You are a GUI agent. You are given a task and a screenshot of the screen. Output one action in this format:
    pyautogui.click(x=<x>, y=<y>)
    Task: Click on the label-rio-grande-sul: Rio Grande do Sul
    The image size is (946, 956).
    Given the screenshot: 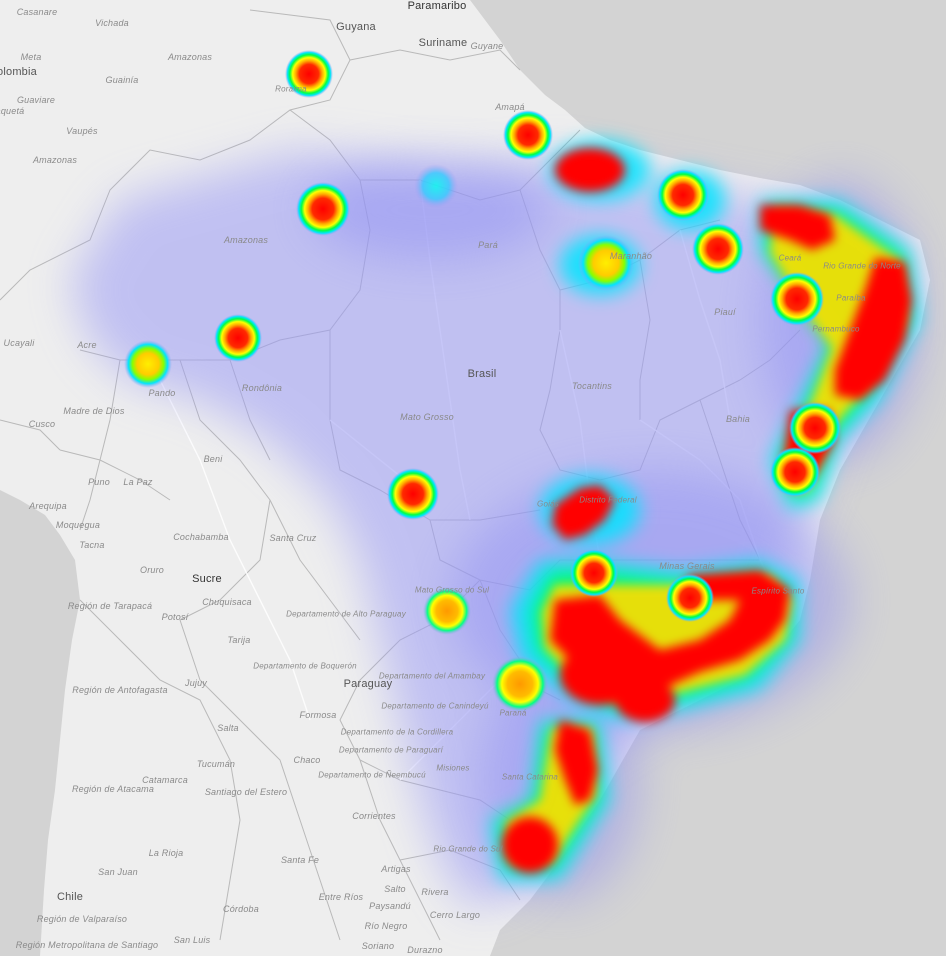 What is the action you would take?
    pyautogui.click(x=468, y=849)
    